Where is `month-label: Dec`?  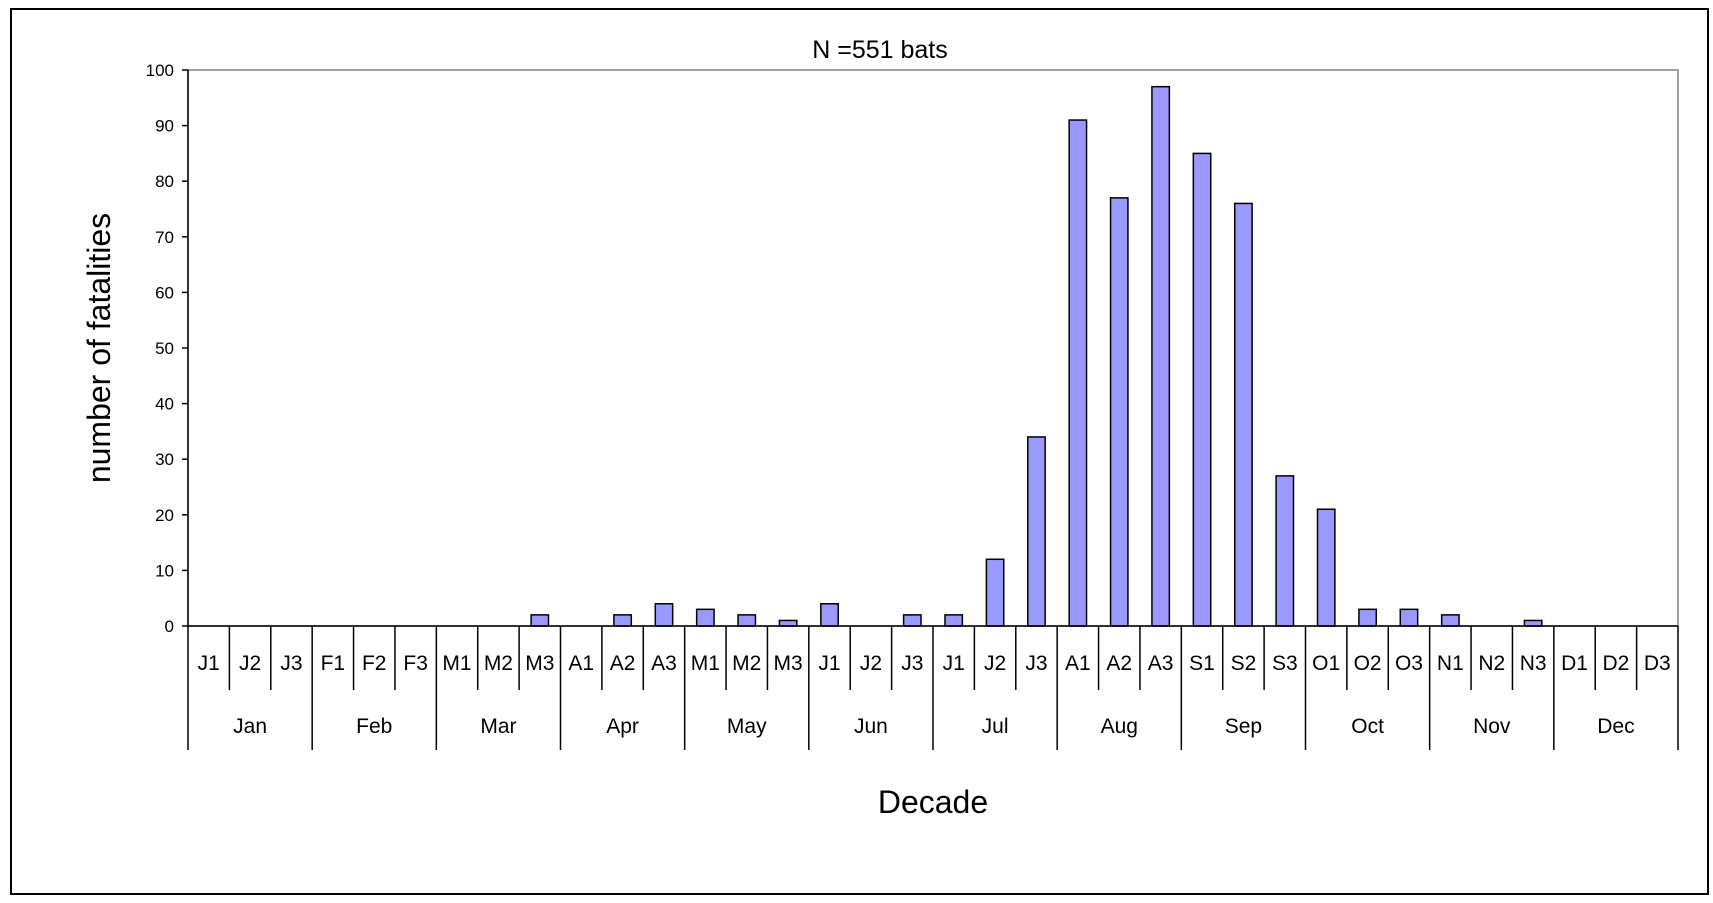
month-label: Dec is located at coordinates (1615, 726).